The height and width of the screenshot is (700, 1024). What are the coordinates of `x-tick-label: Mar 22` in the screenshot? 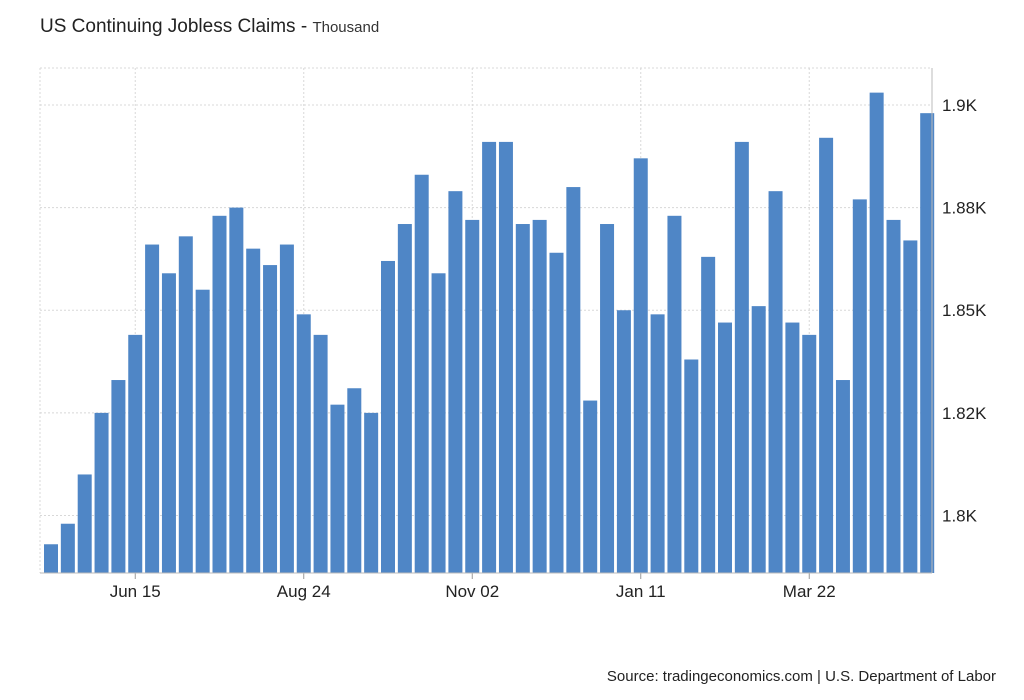 It's located at (809, 591).